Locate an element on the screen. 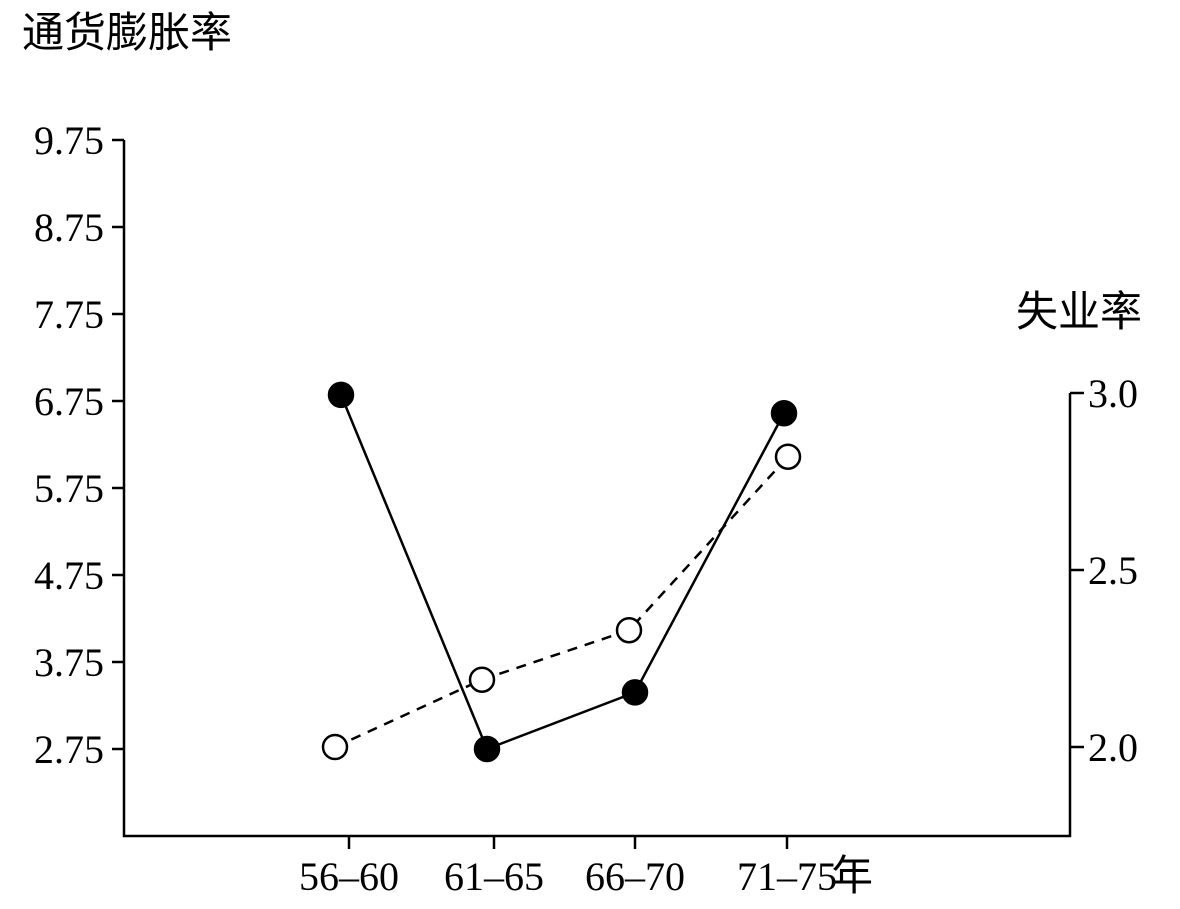 This screenshot has height=909, width=1180. series-unemployment-line is located at coordinates (561, 602).